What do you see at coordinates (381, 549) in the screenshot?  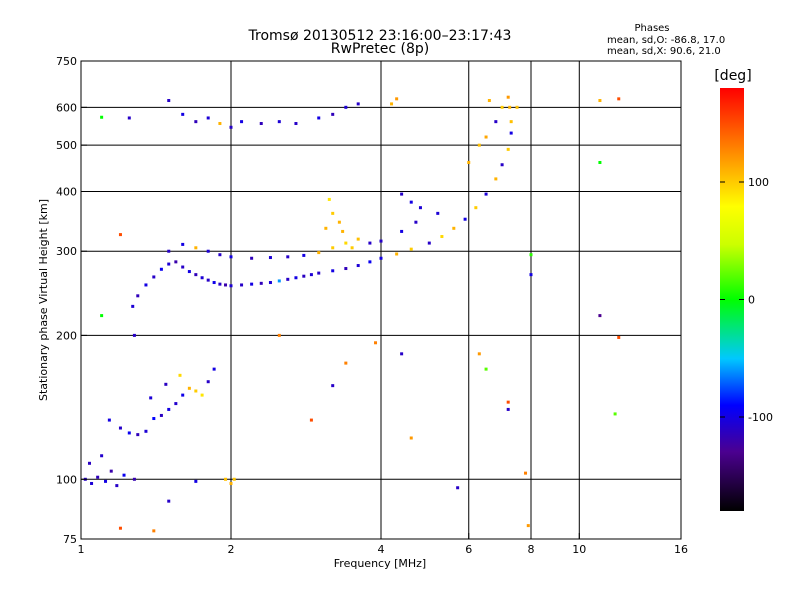 I see `x-tick-label: 4` at bounding box center [381, 549].